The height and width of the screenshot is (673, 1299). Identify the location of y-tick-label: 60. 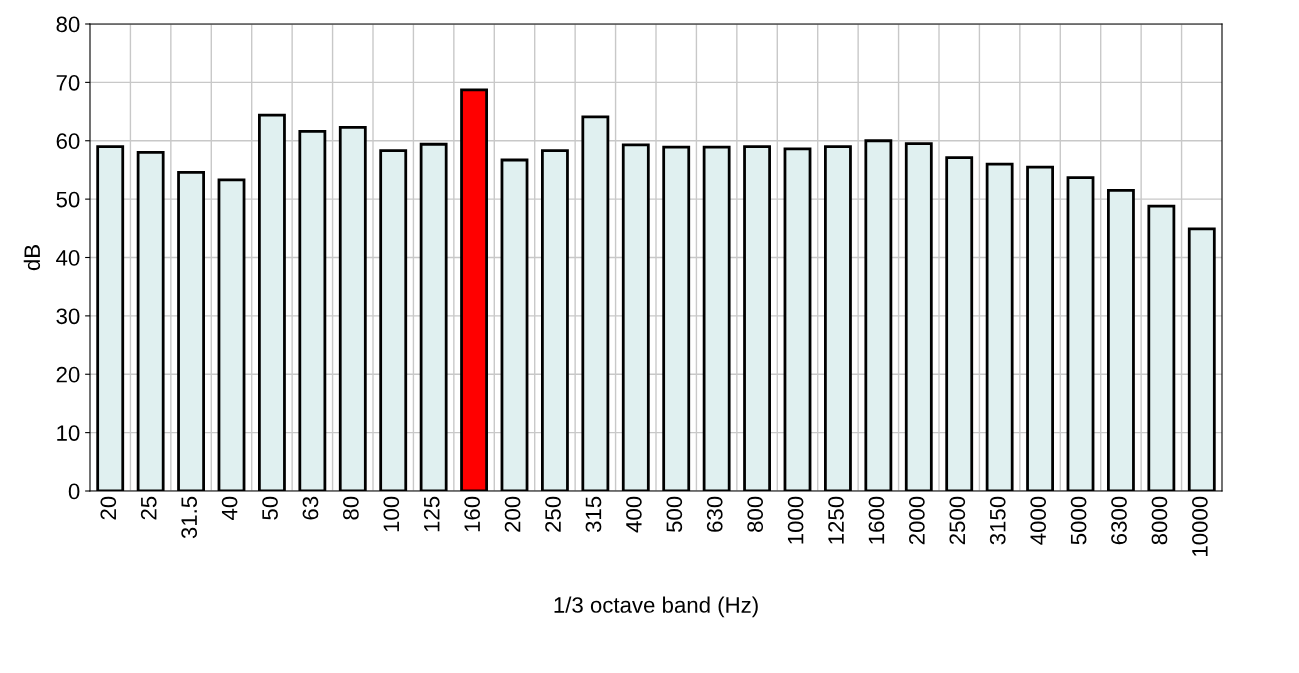
(68, 141).